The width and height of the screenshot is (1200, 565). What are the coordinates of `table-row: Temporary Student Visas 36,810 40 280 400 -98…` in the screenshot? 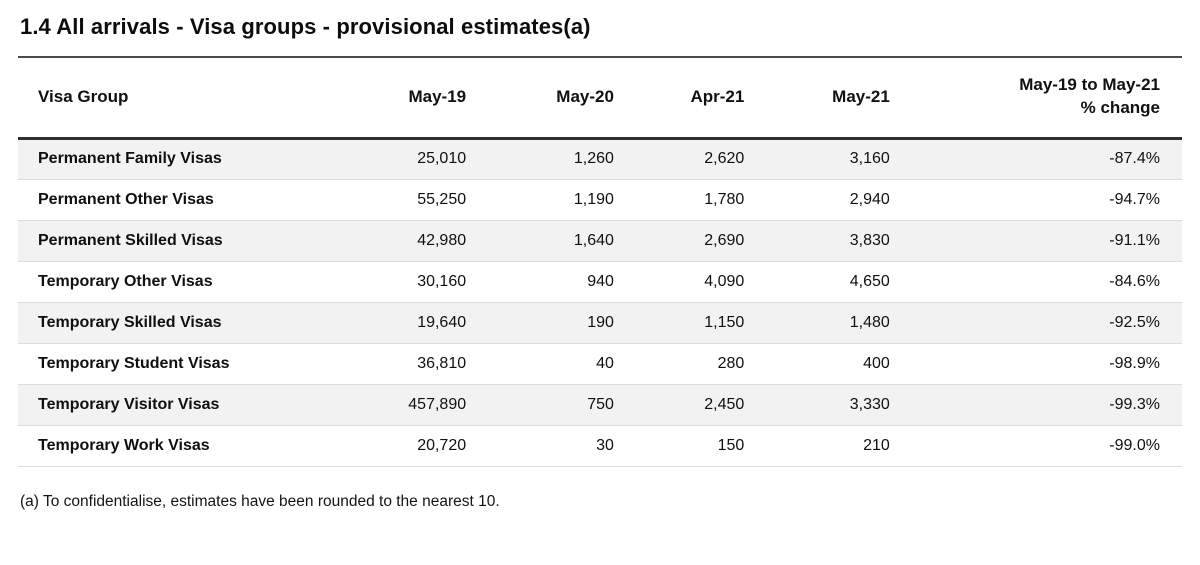 It's located at (600, 364).